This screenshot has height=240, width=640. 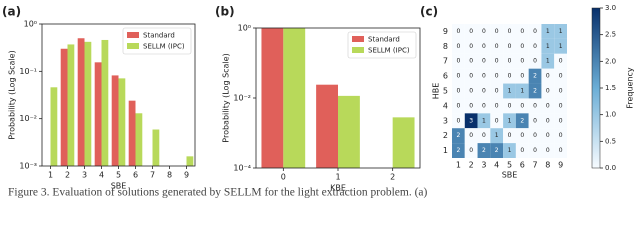 What do you see at coordinates (389, 51) in the screenshot?
I see `legend-label: SELLM (IPC)` at bounding box center [389, 51].